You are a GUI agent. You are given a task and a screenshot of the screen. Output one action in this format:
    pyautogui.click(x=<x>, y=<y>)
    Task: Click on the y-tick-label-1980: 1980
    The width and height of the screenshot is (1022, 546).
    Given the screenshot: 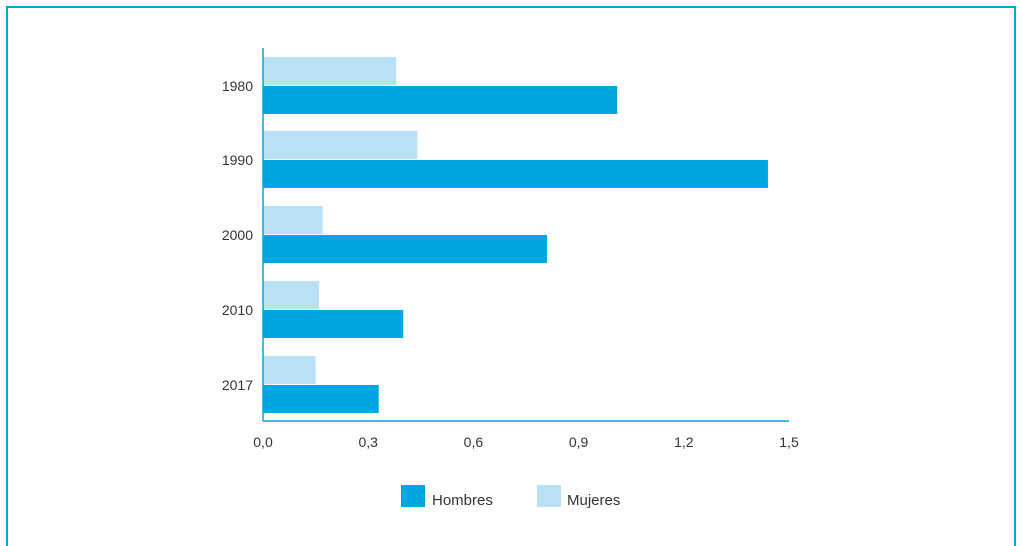 What is the action you would take?
    pyautogui.click(x=237, y=86)
    